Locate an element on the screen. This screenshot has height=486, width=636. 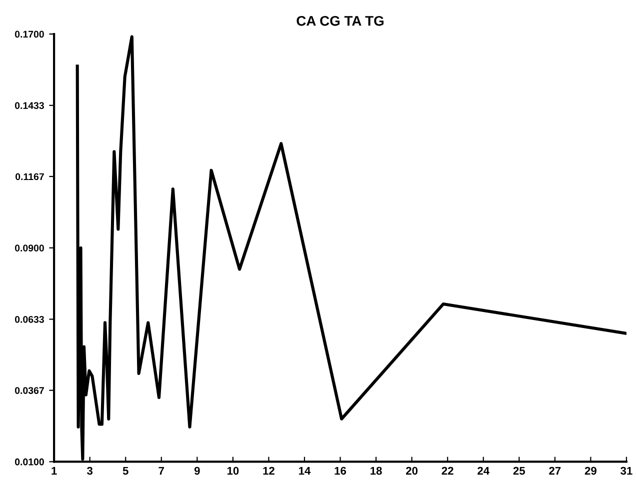
y-tick-label: 0.0633 is located at coordinates (29, 319).